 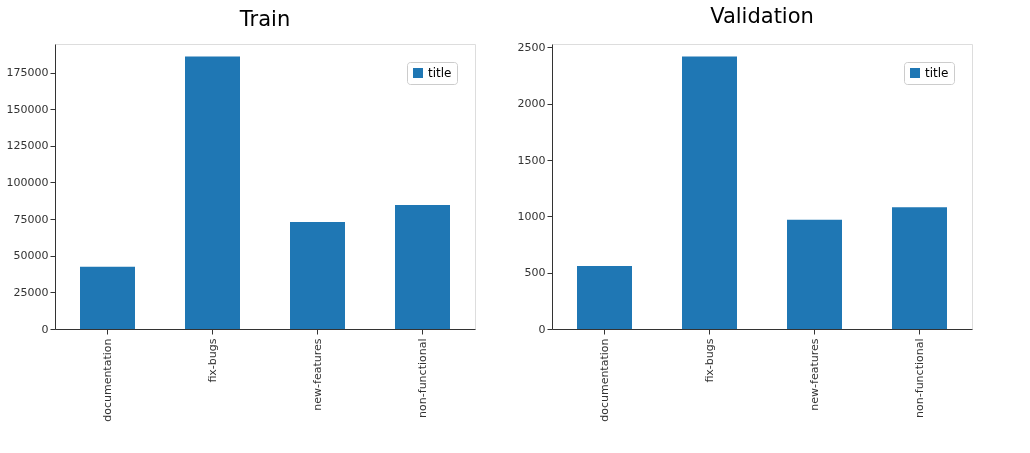 I want to click on chart-title: Validation, so click(x=762, y=16).